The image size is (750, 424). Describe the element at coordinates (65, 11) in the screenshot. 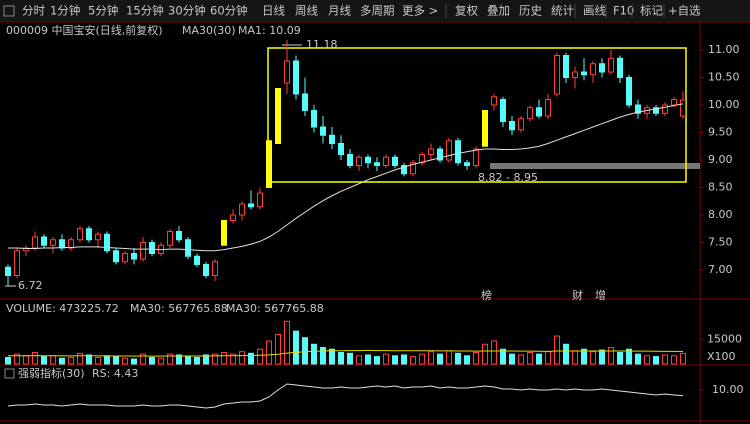

I see `toolbar-item: 1分钟` at that location.